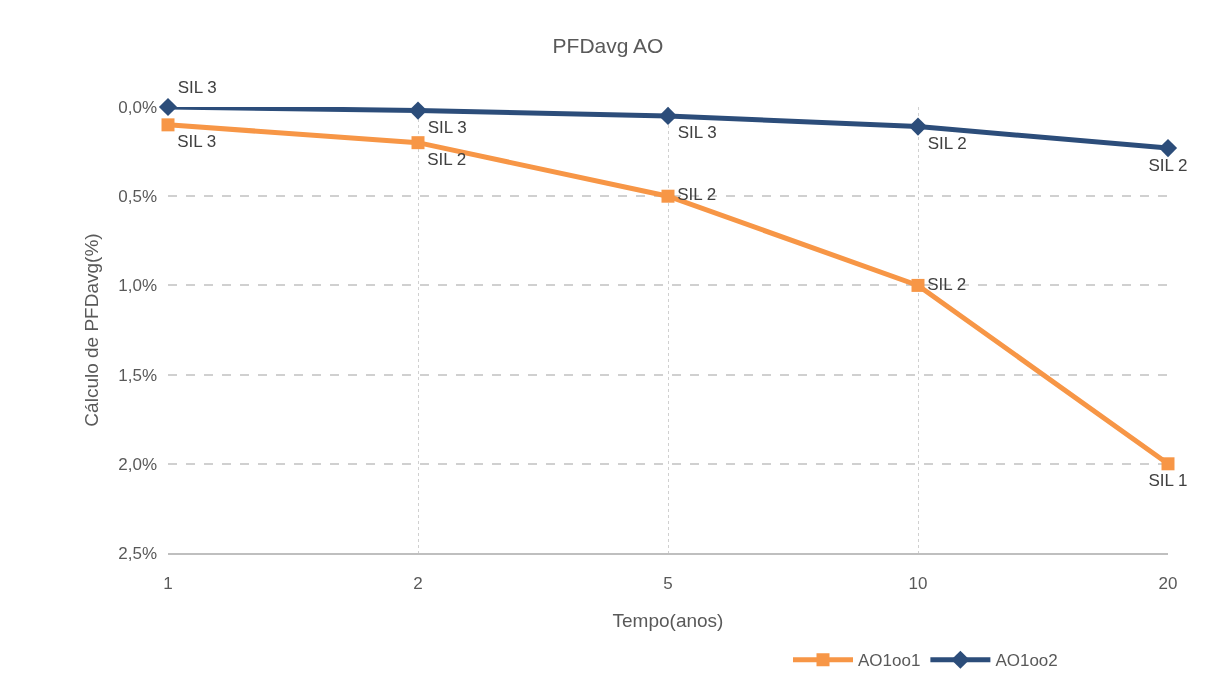 The image size is (1216, 695). What do you see at coordinates (137, 197) in the screenshot?
I see `y-tick-label: 0,5%` at bounding box center [137, 197].